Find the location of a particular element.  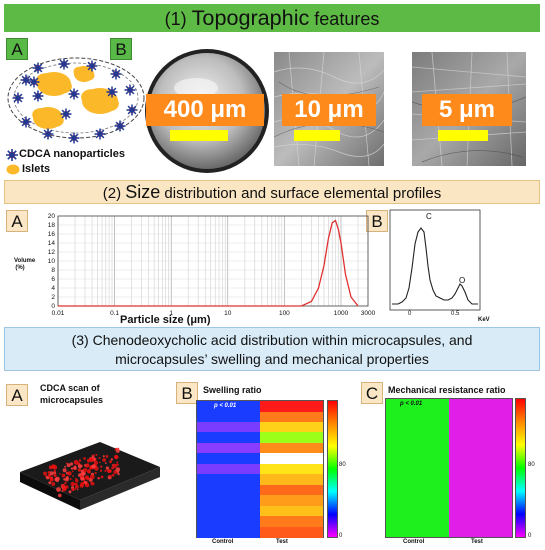

psd-ytick-label: 20 is located at coordinates (52, 216).